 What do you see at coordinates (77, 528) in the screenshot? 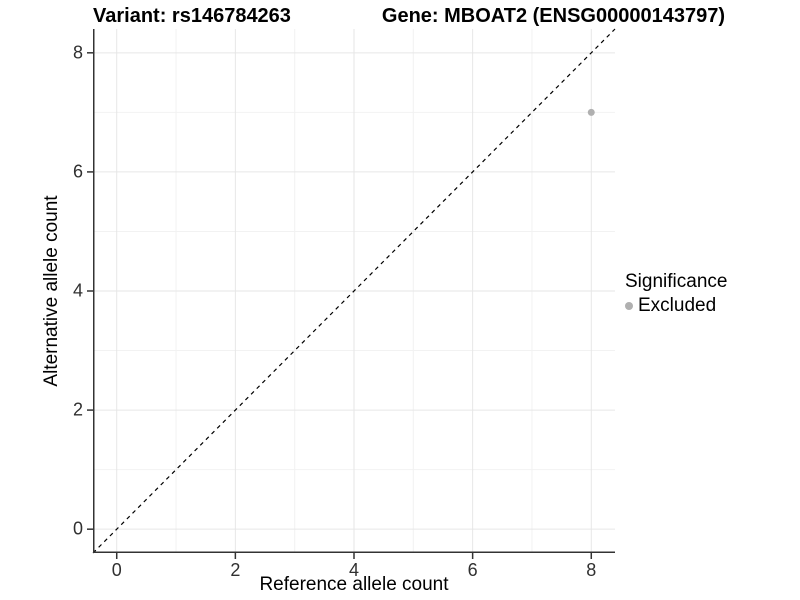
I see `y-tick-label: 0` at bounding box center [77, 528].